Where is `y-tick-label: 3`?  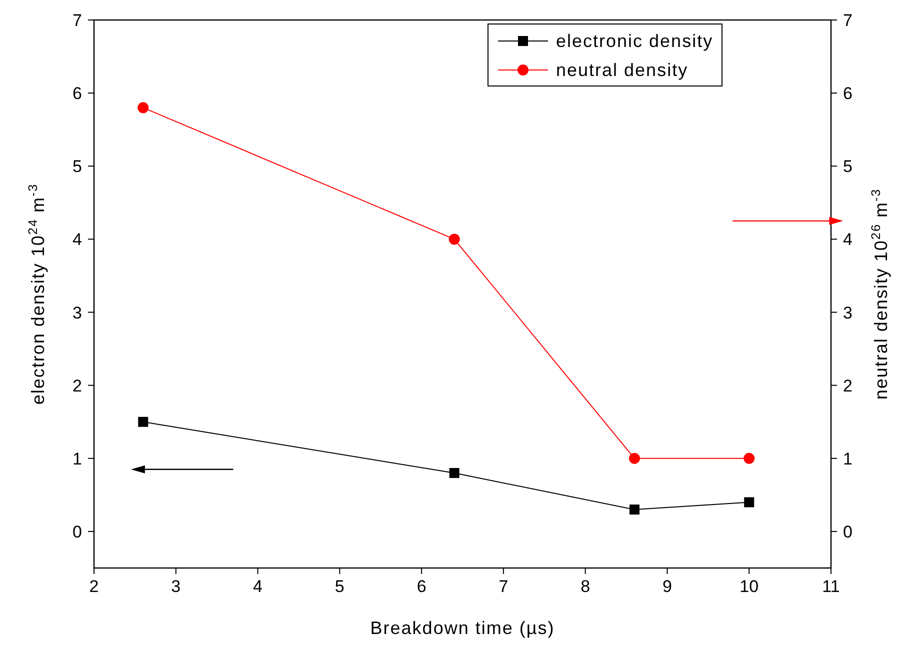 y-tick-label: 3 is located at coordinates (77, 312).